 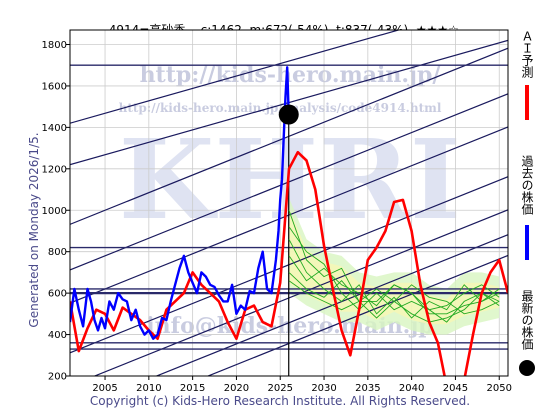 What do you see at coordinates (54, 169) in the screenshot?
I see `y-tick-label: 1200` at bounding box center [54, 169].